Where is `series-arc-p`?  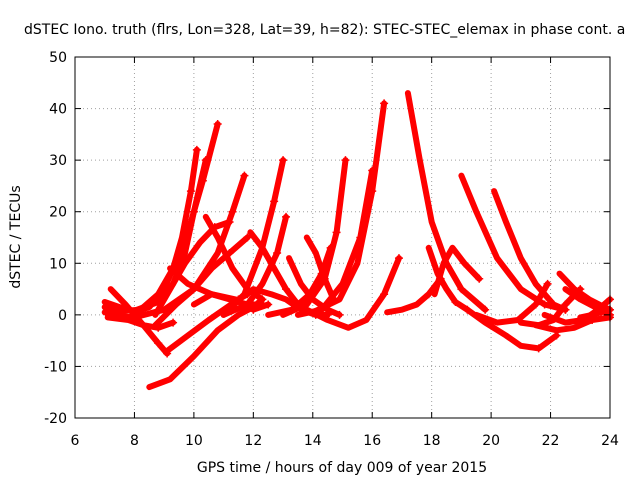
series-arc-p is located at coordinates (255, 265).